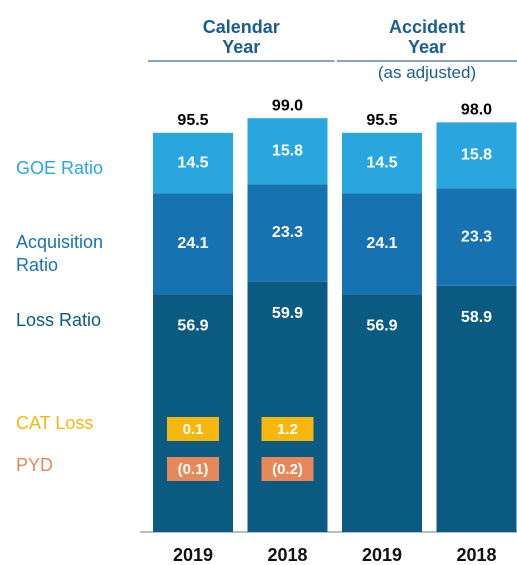  I want to click on value-label: 58.9, so click(476, 317).